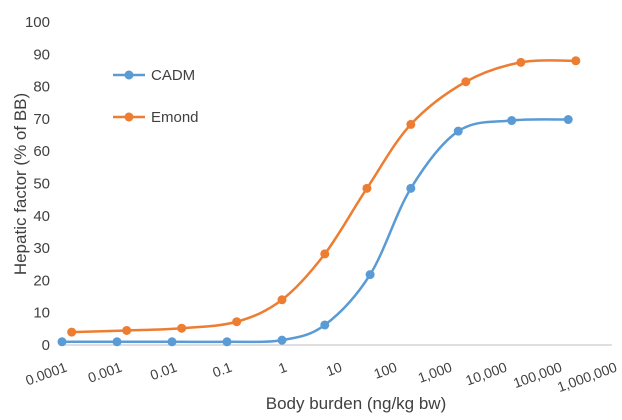 This screenshot has height=420, width=622. Describe the element at coordinates (37, 22) in the screenshot. I see `y-tick-label: 100` at that location.